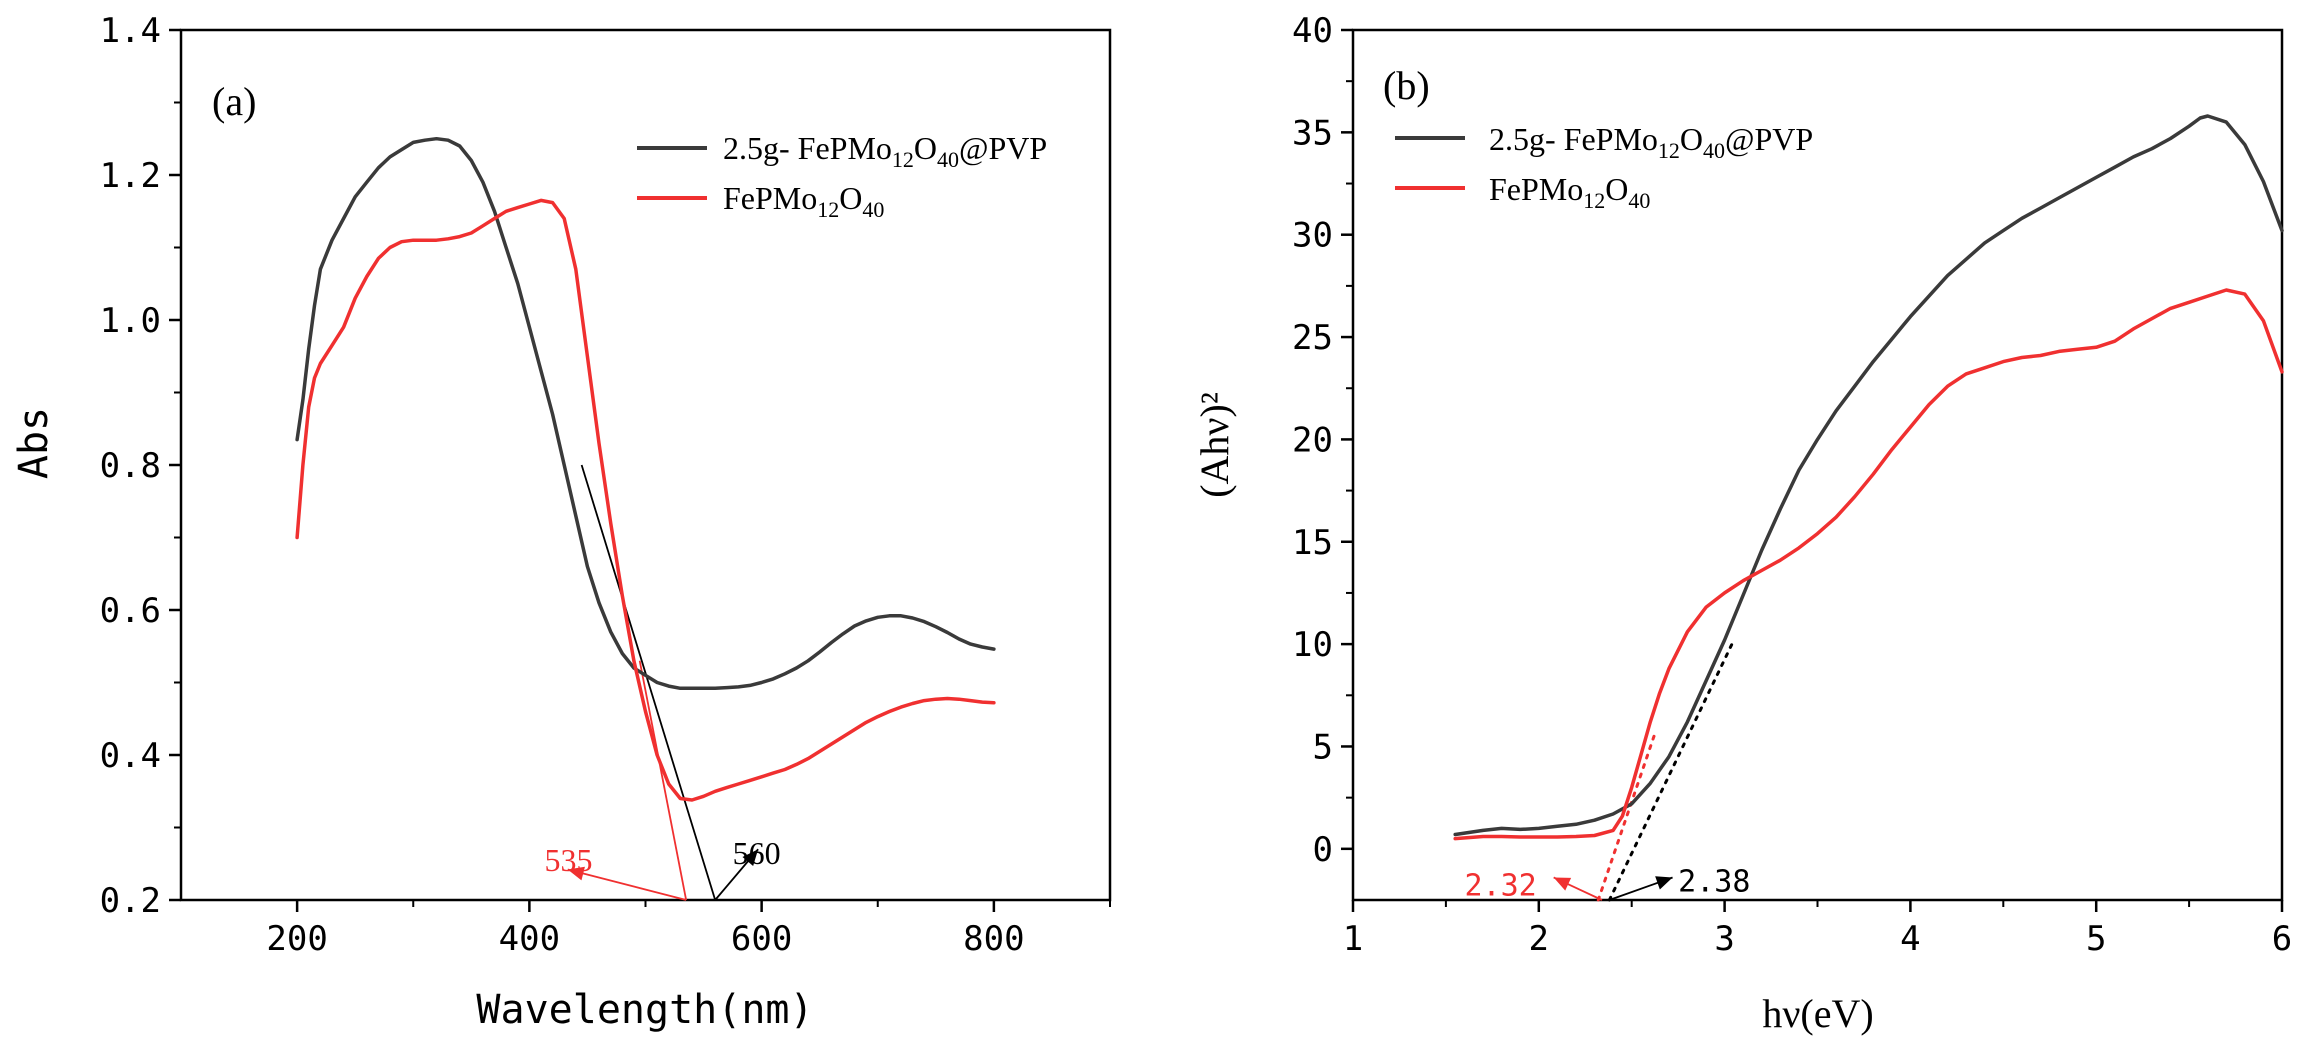 The image size is (2305, 1053). What do you see at coordinates (296, 939) in the screenshot?
I see `x-tick-label-a-200: 200` at bounding box center [296, 939].